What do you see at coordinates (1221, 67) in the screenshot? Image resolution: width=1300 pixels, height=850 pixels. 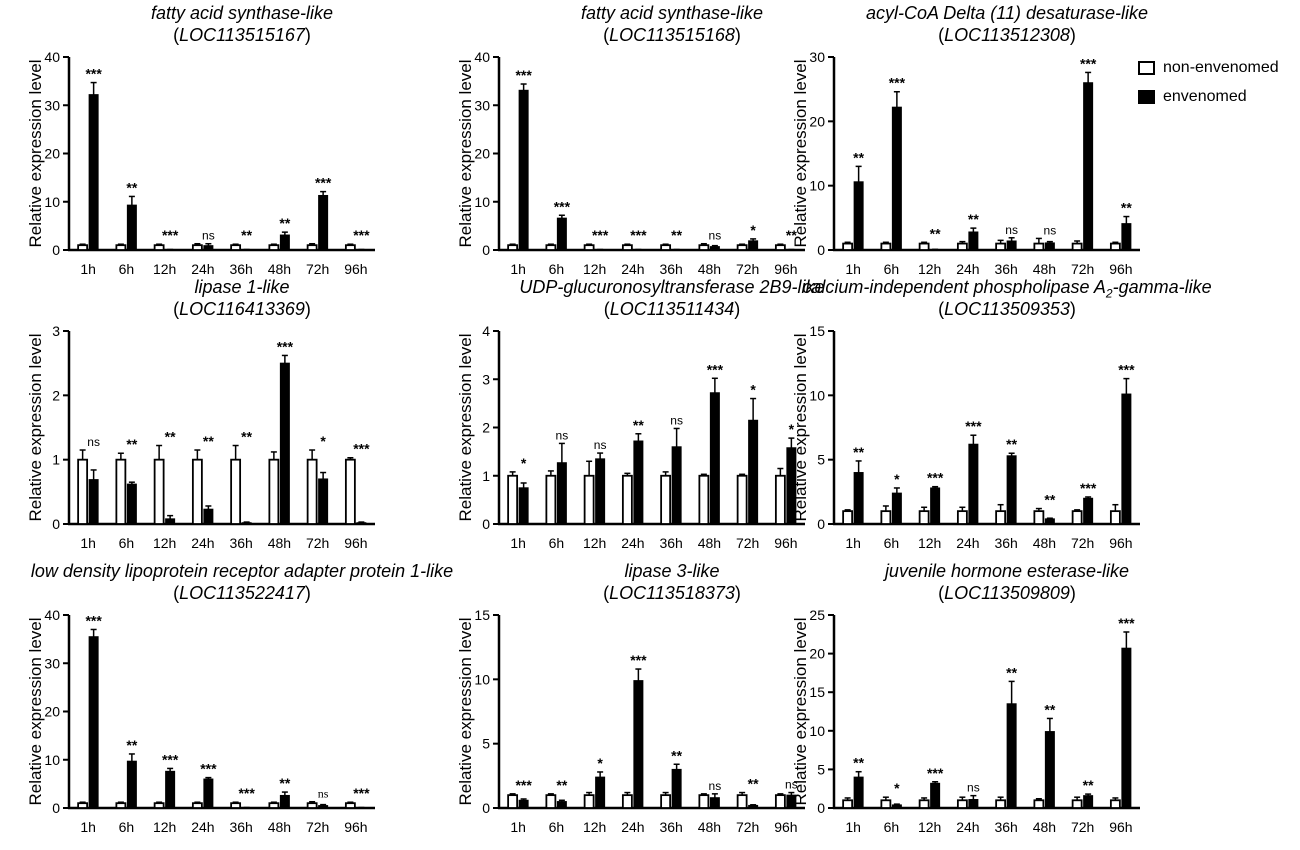 I see `legend-label-non-envenomed: non-envenomed` at bounding box center [1221, 67].